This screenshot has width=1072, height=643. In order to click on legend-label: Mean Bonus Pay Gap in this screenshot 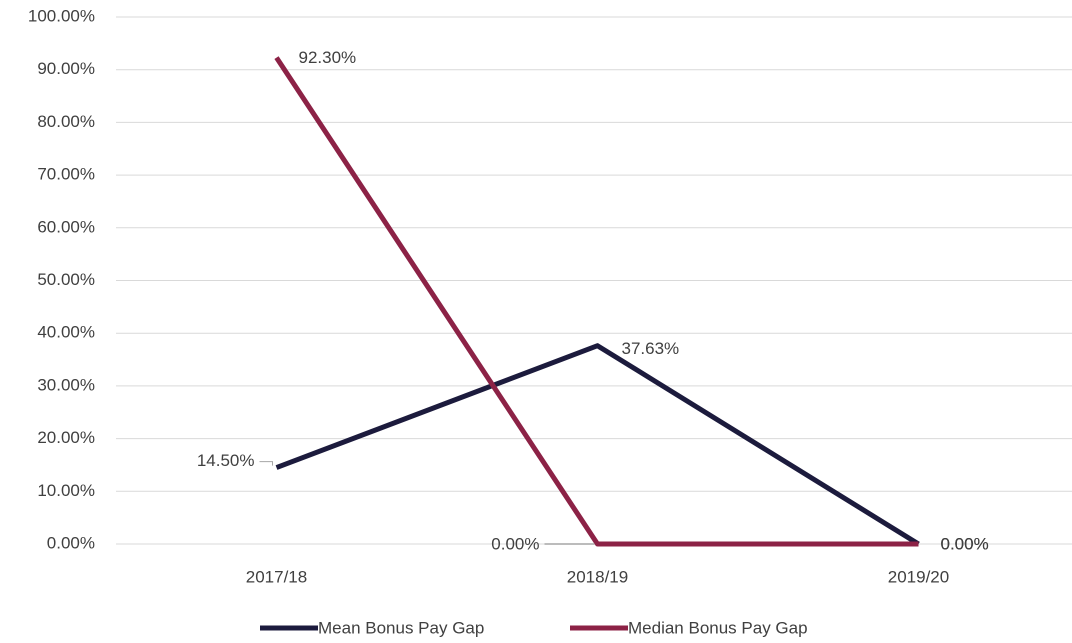, I will do `click(401, 627)`.